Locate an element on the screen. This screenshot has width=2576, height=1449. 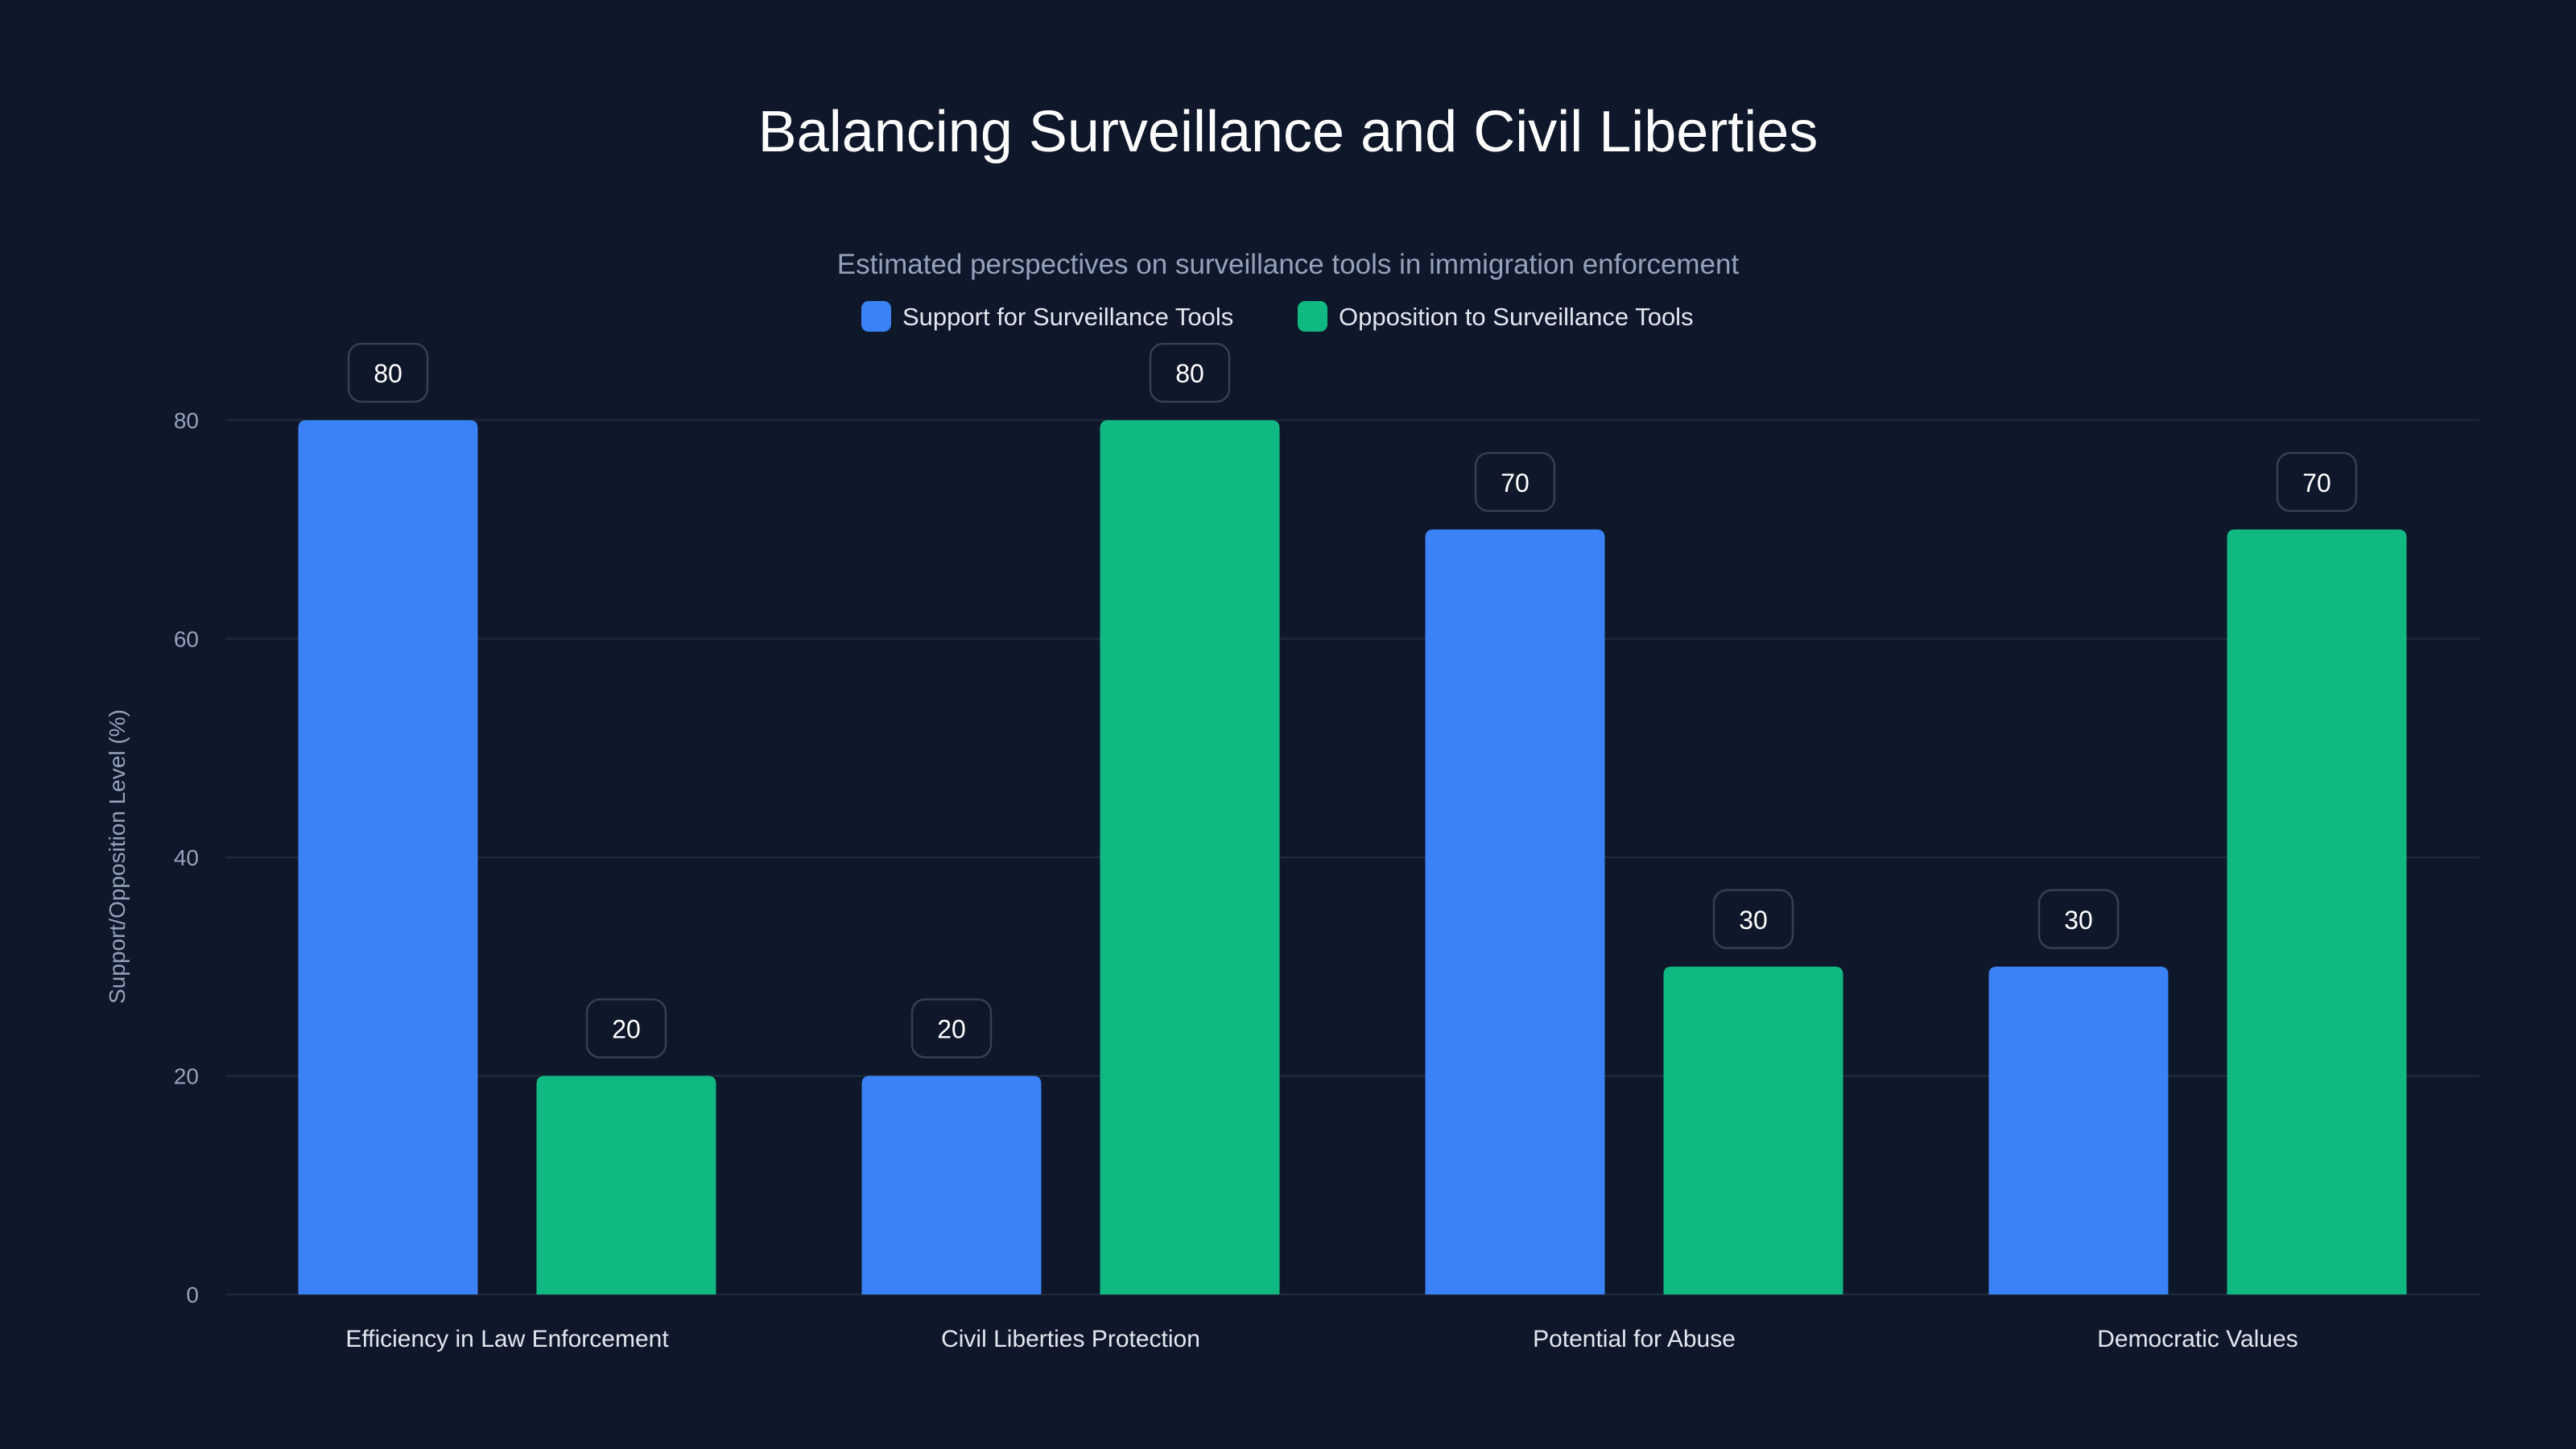
legend-item: Opposition to Surveillance Tools is located at coordinates (1496, 316).